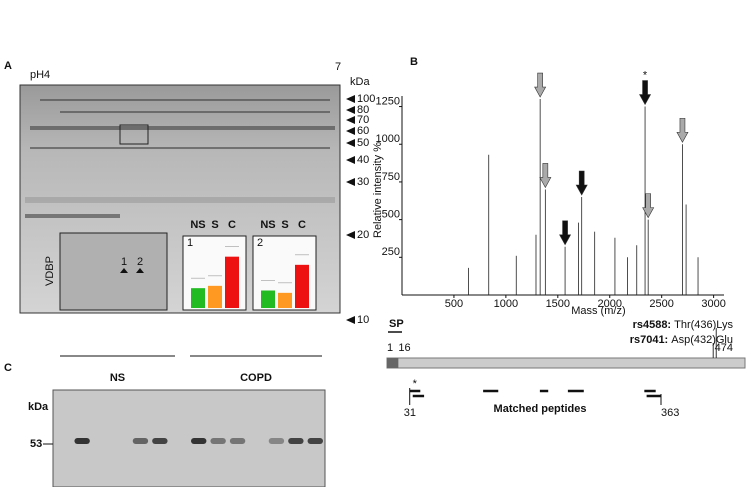 This screenshot has height=487, width=750. Describe the element at coordinates (363, 235) in the screenshot. I see `marker-label: 20` at that location.